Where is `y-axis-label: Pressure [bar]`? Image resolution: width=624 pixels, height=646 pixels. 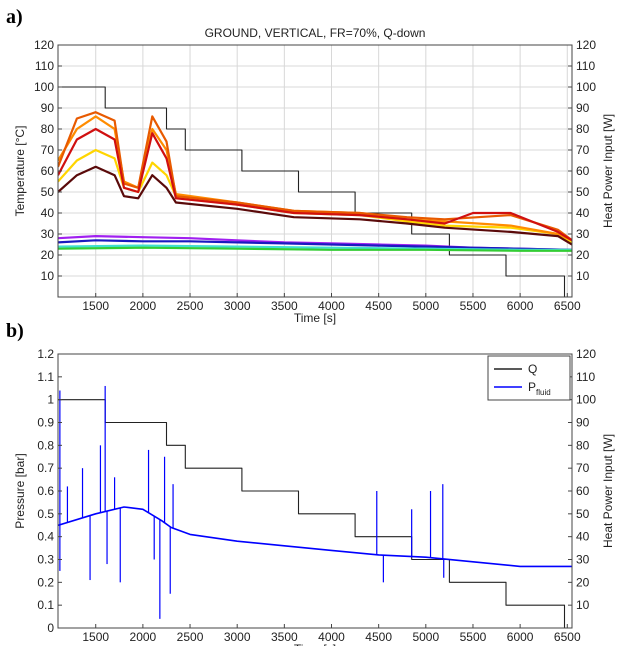
y-axis-label: Pressure [bar] is located at coordinates (20, 490).